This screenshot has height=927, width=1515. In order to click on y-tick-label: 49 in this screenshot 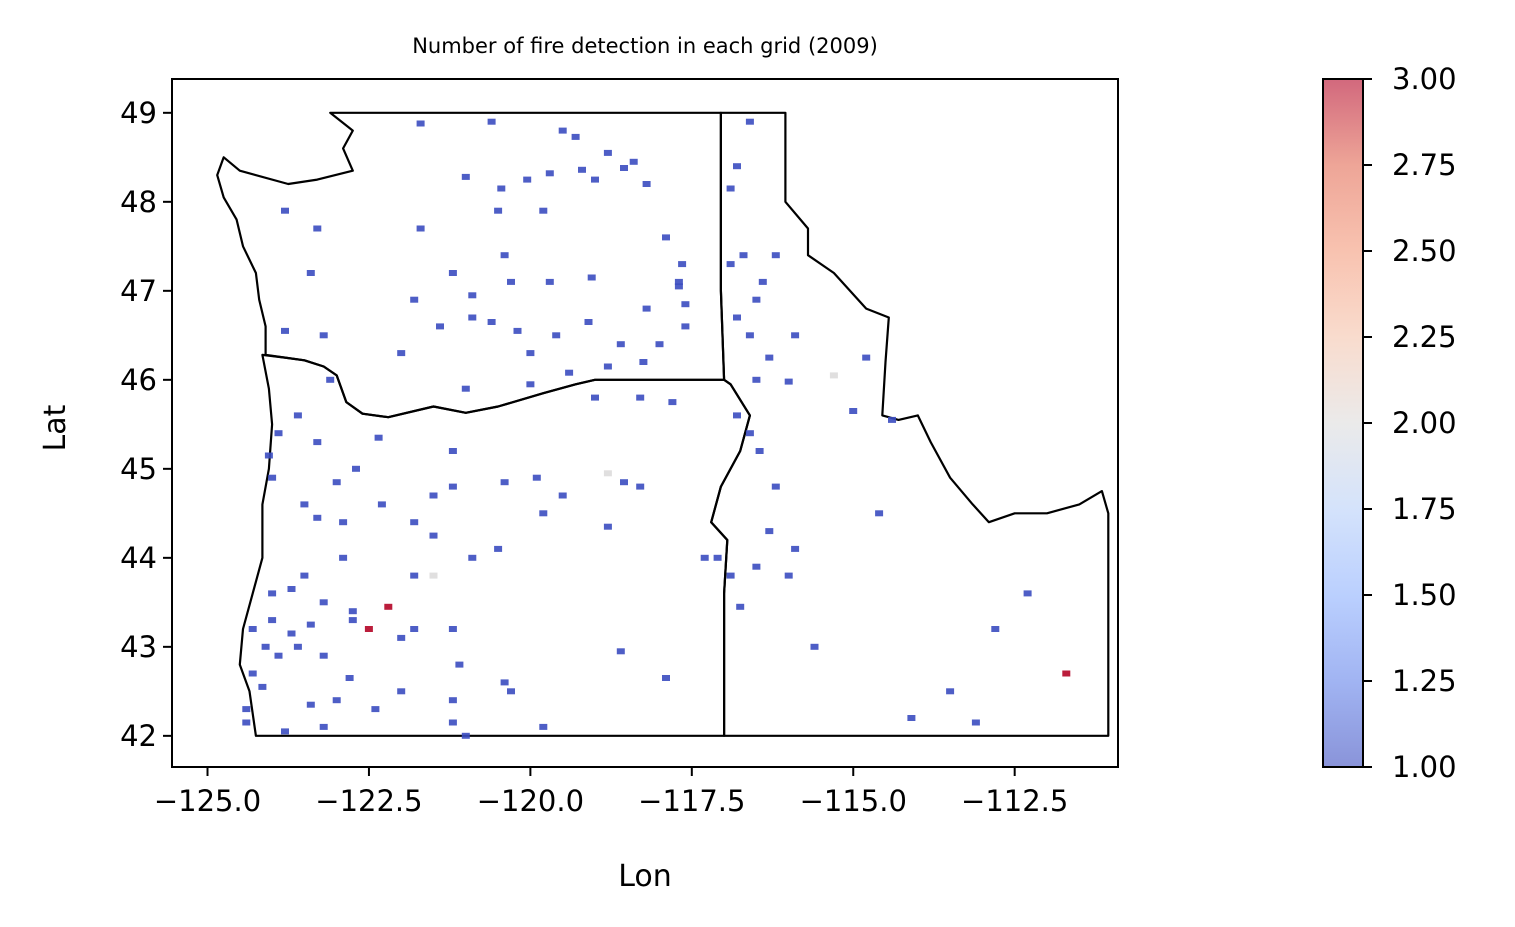, I will do `click(138, 113)`.